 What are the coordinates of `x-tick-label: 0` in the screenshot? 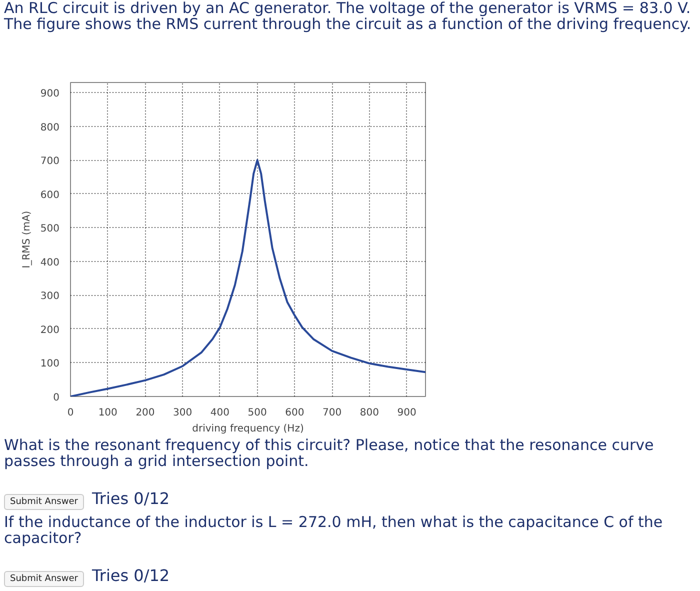 It's located at (70, 413).